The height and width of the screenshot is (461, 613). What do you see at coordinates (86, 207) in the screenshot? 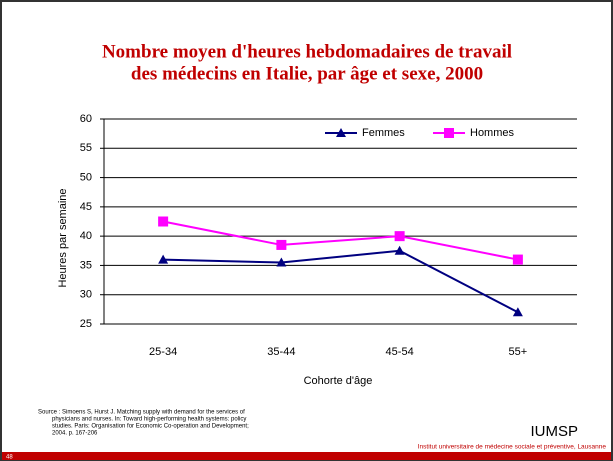
I see `y-tick-label: 45` at bounding box center [86, 207].